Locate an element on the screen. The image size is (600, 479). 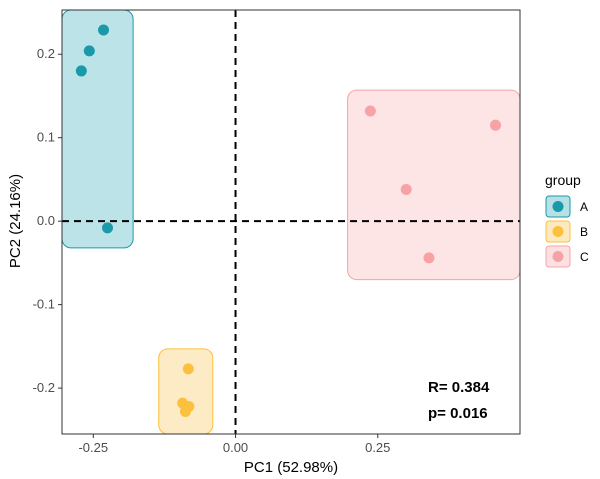
y-axis: -0.2 -0.1 0.0 0.1 0.2 is located at coordinates (47, 220).